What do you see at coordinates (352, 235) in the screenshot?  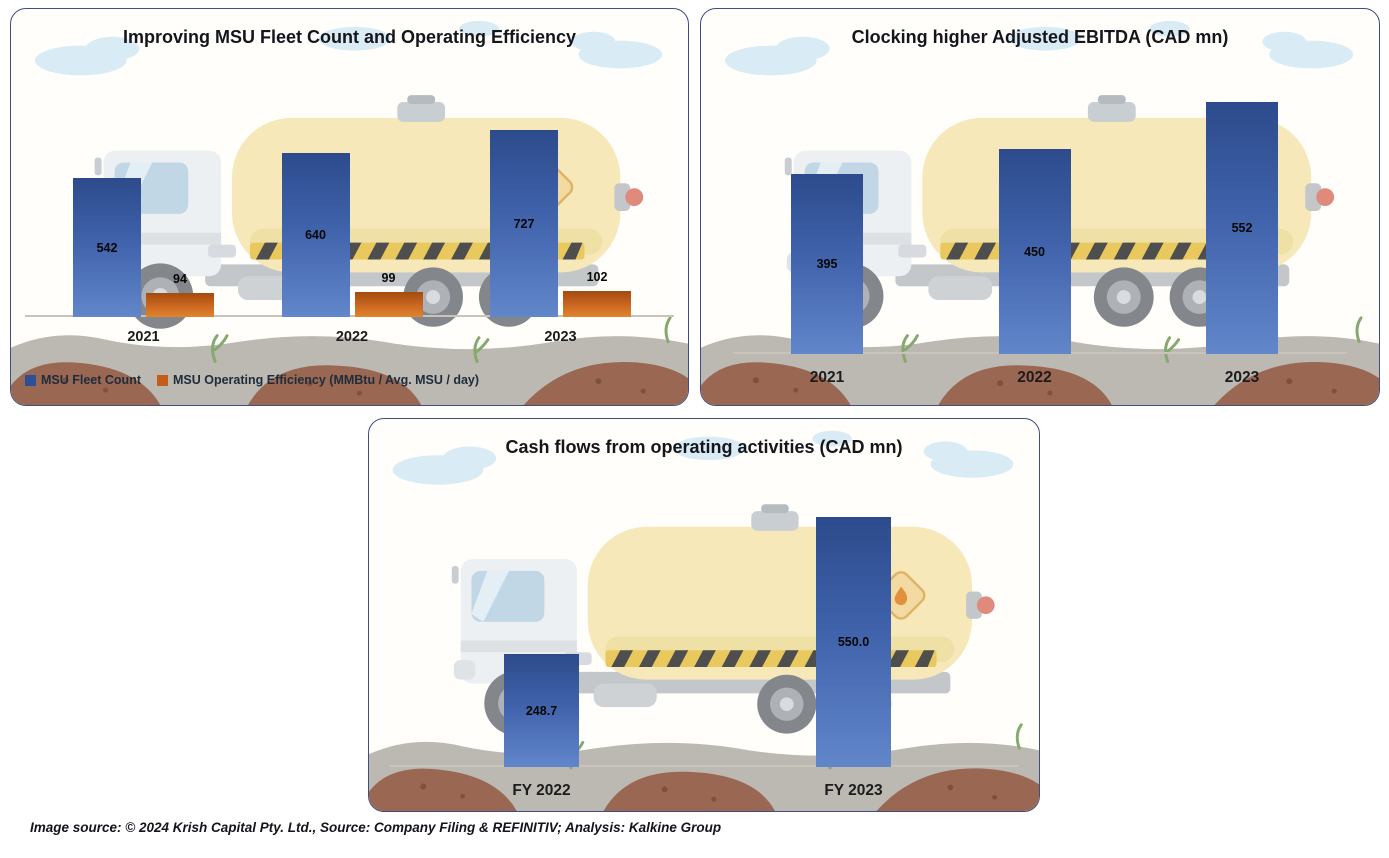 I see `bar-group-2022: 640 99` at bounding box center [352, 235].